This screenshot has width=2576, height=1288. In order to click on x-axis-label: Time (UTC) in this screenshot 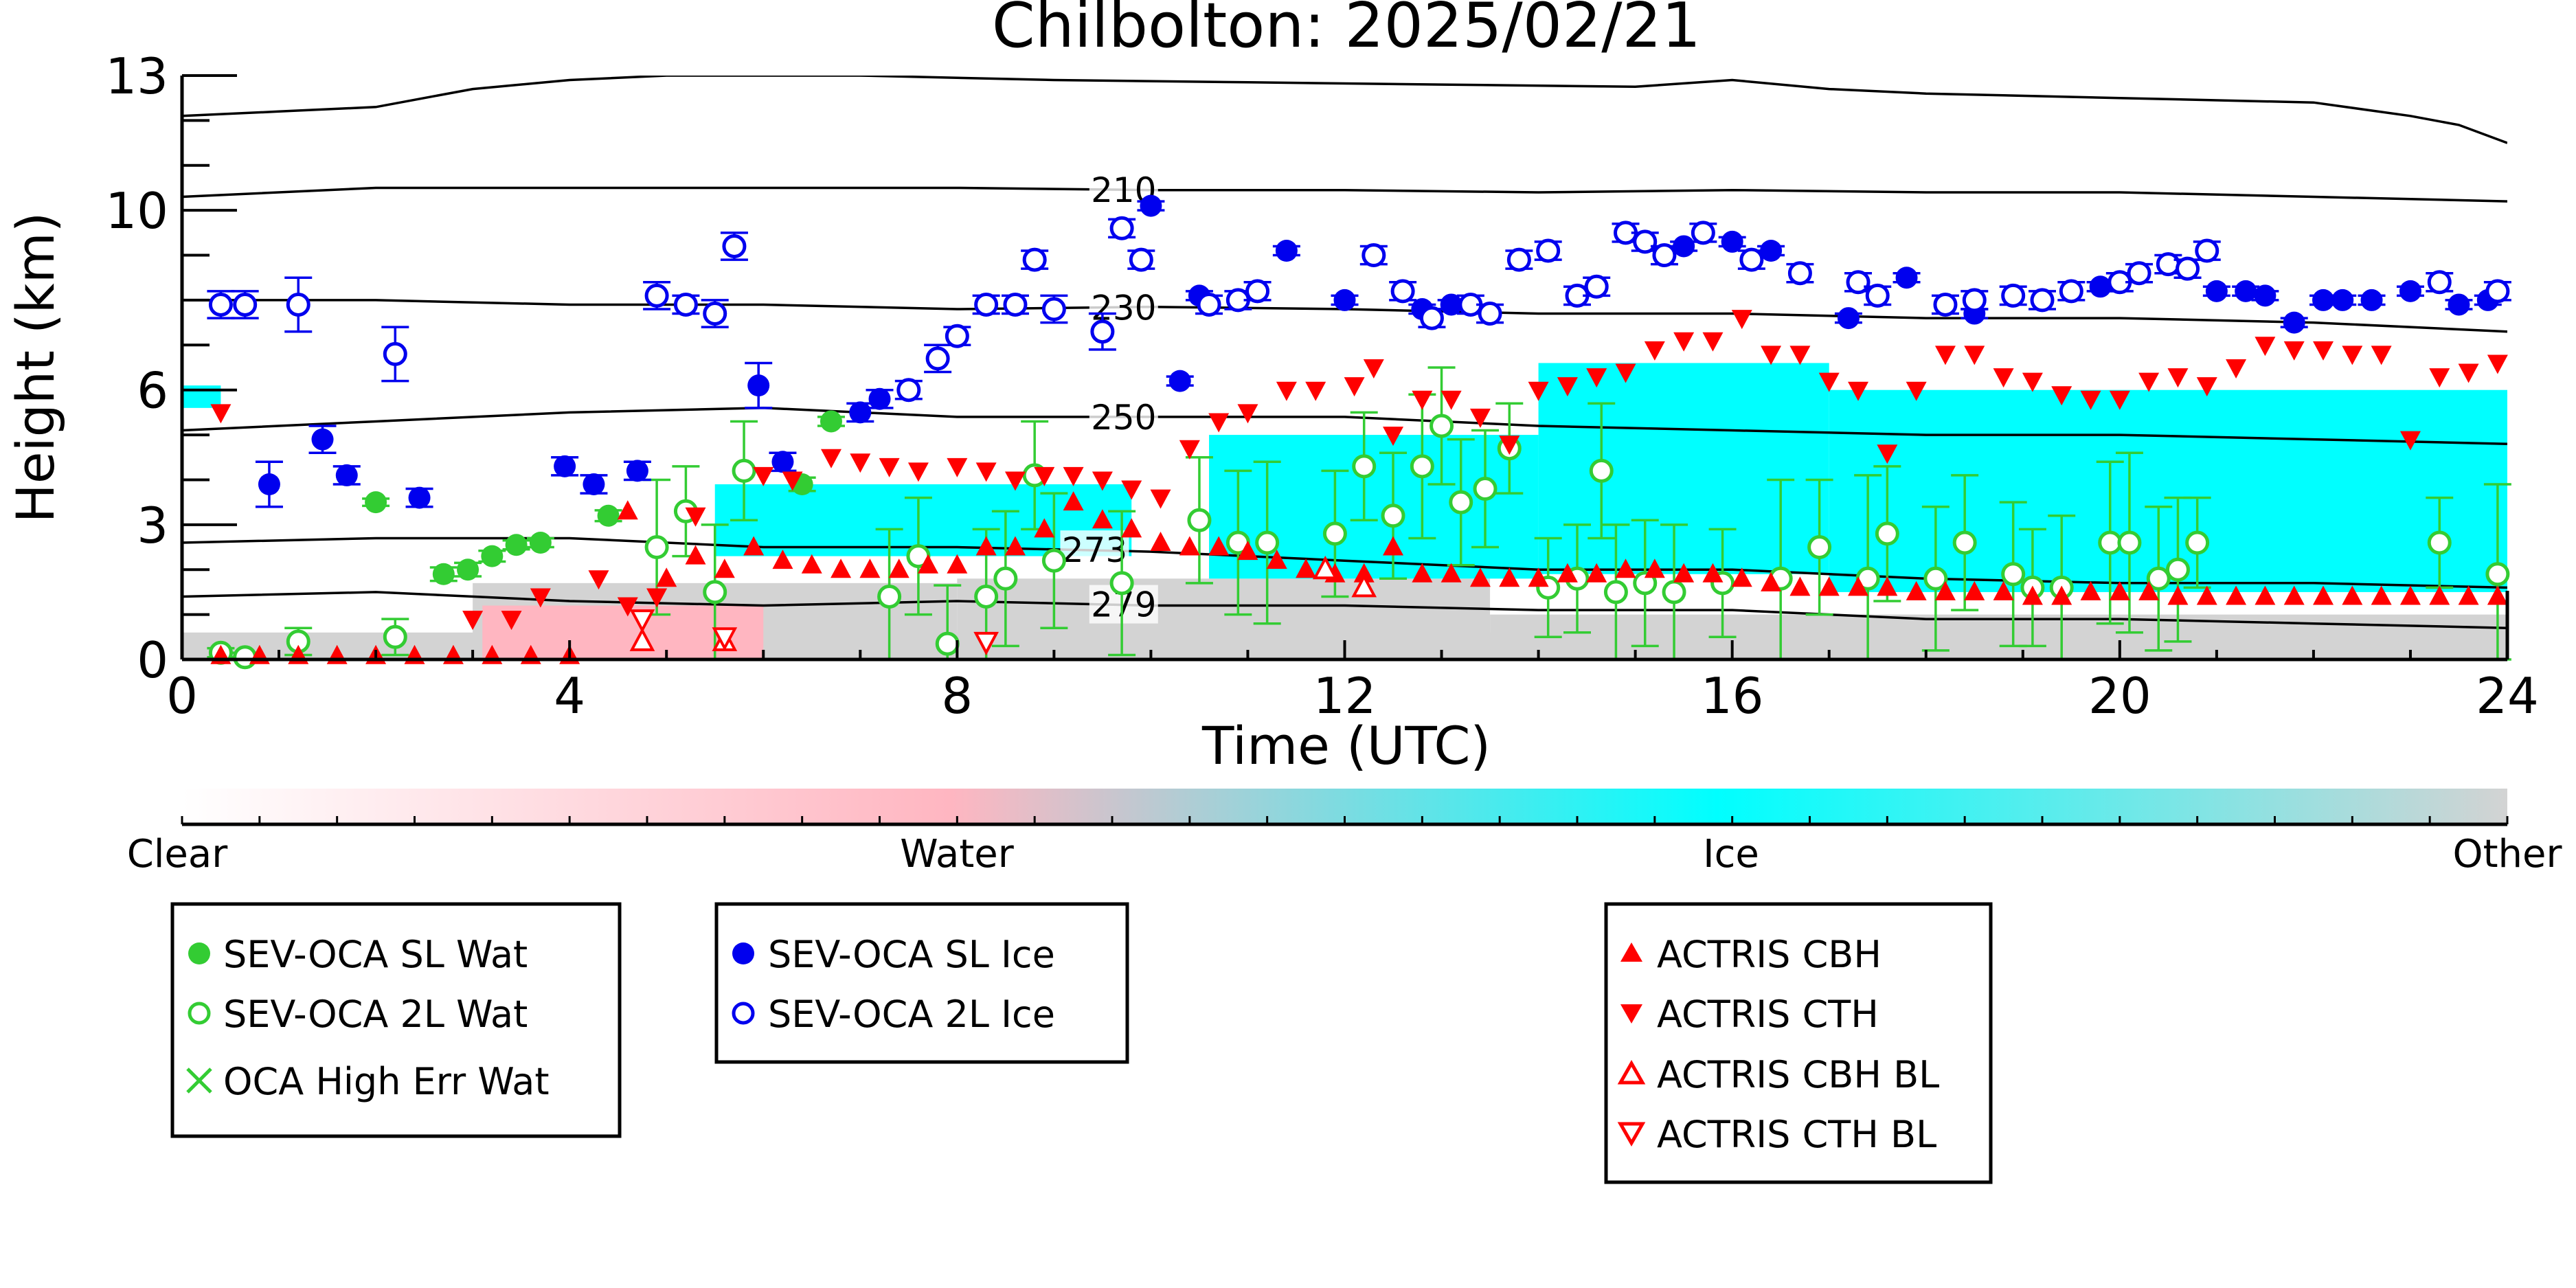, I will do `click(1346, 745)`.